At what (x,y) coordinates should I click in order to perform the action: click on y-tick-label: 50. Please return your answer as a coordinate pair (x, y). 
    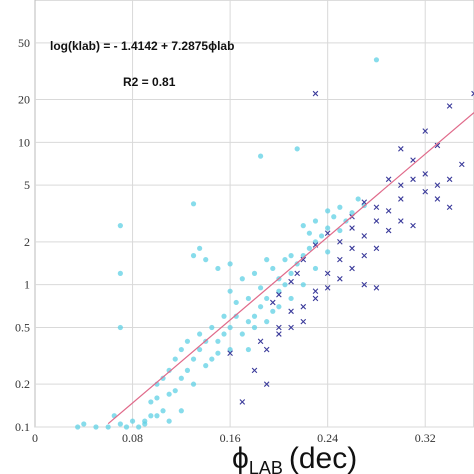
    Looking at the image, I should click on (24, 43).